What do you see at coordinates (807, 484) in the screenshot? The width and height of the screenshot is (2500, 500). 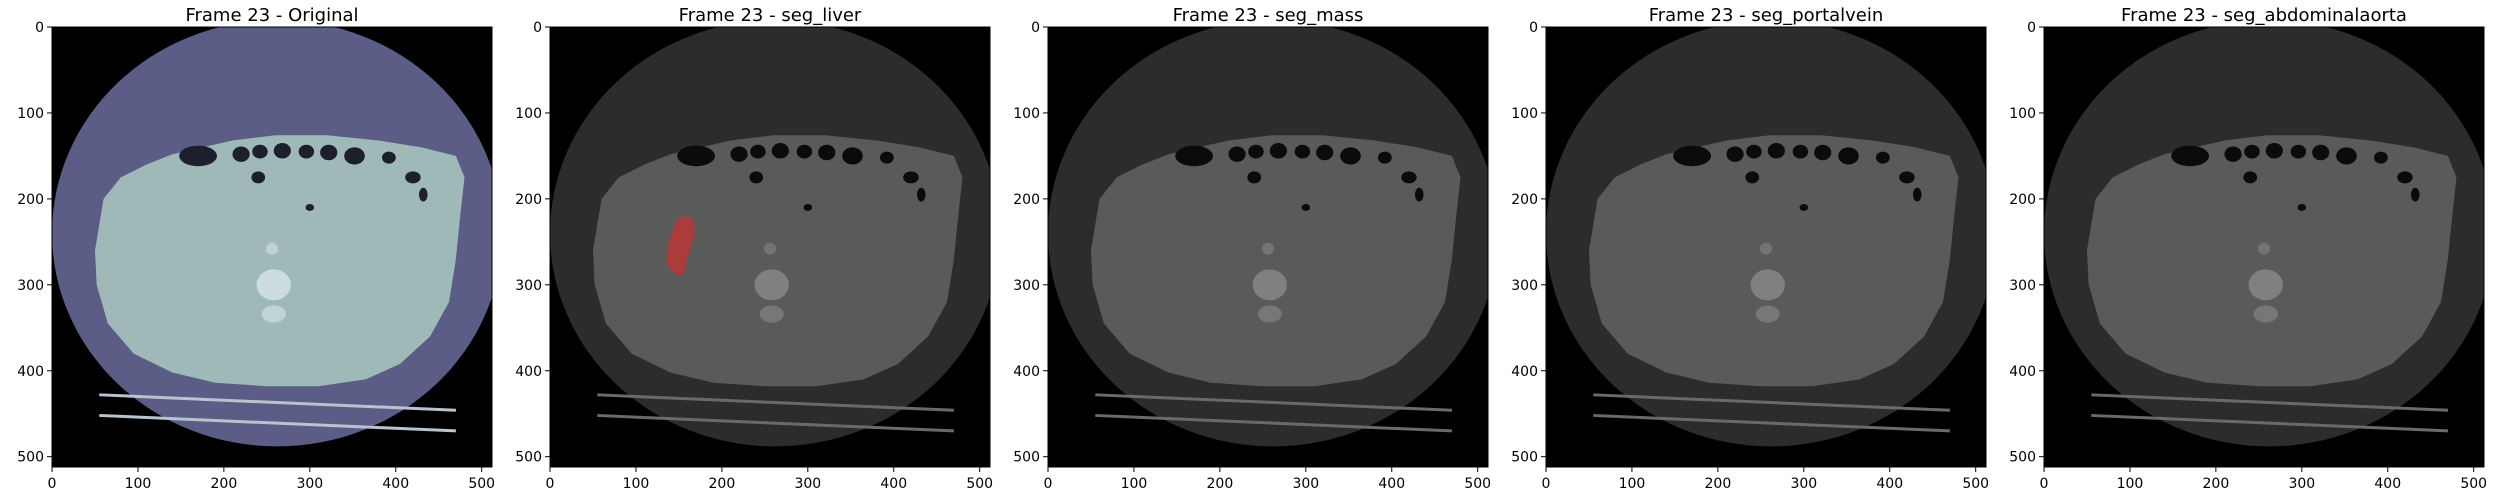 I see `x-tick-label: 300` at bounding box center [807, 484].